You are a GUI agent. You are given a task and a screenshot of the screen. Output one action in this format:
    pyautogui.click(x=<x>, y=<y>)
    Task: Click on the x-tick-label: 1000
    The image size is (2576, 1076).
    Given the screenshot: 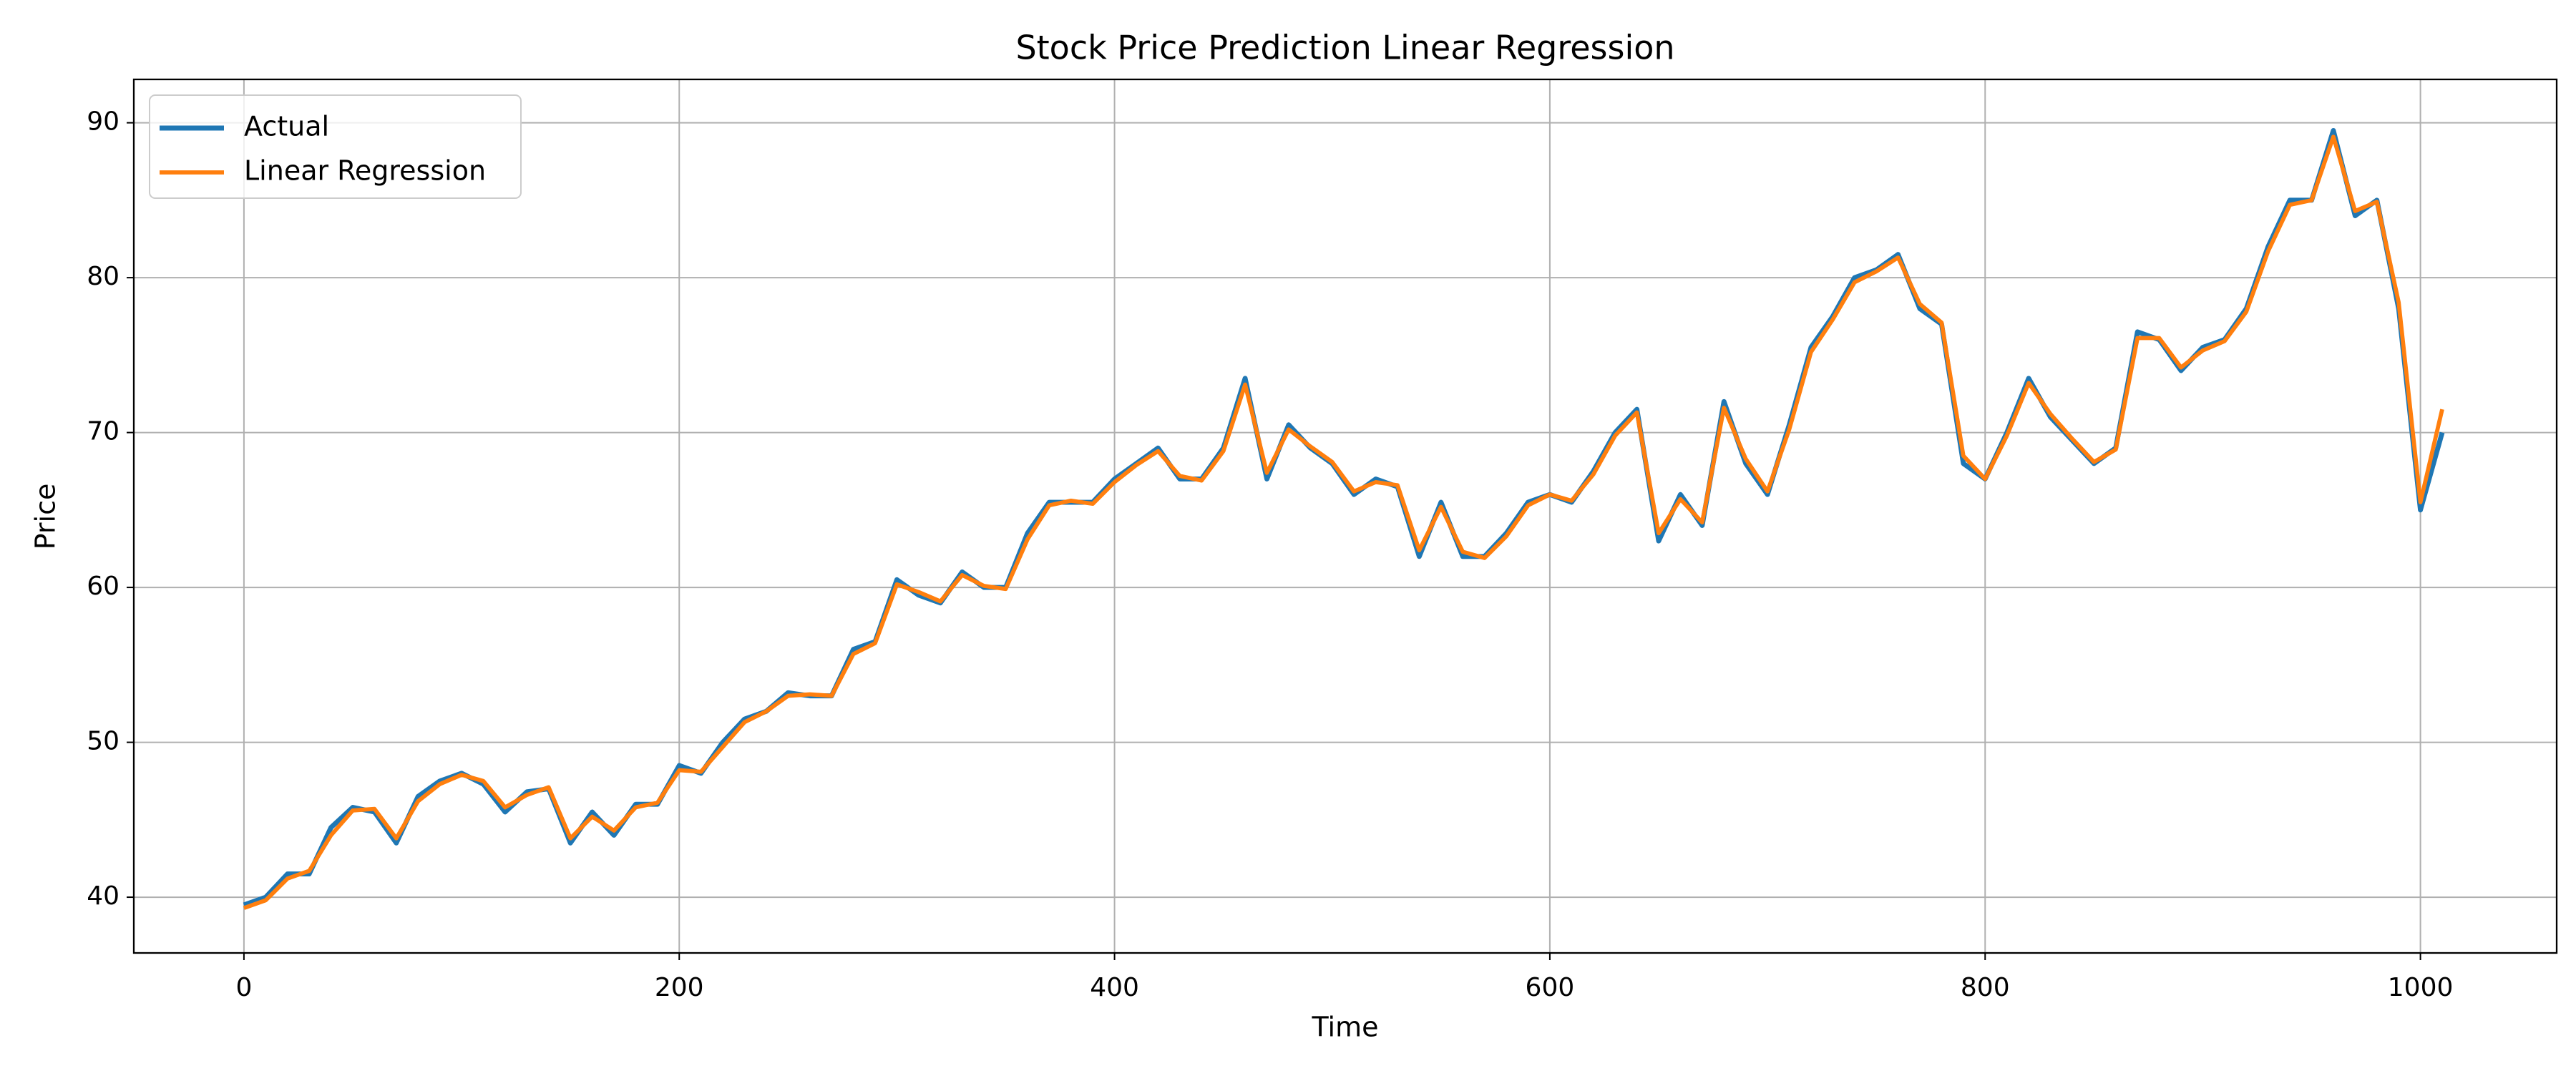 What is the action you would take?
    pyautogui.click(x=2421, y=987)
    